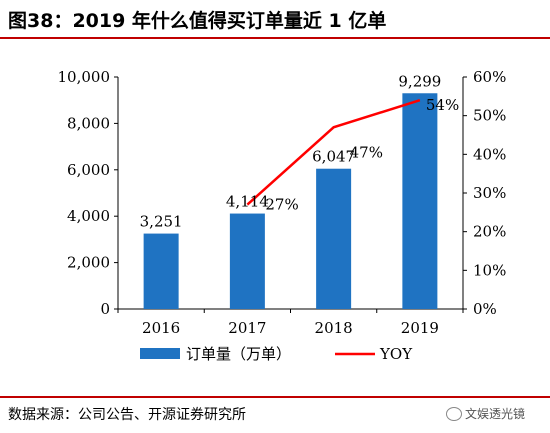 The width and height of the screenshot is (550, 433). I want to click on line-data-label: 54%, so click(442, 105).